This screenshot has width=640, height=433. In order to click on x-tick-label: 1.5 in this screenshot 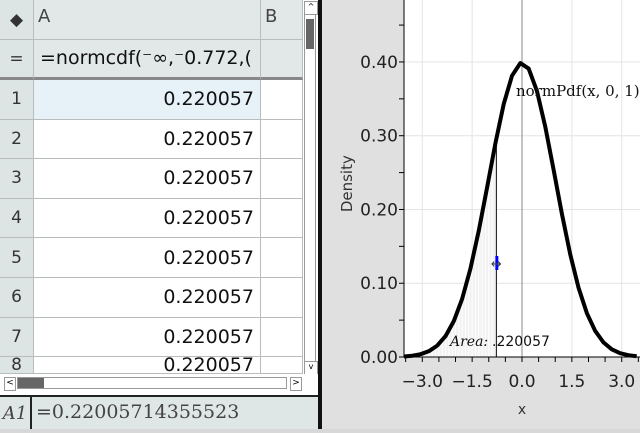, I will do `click(571, 382)`.